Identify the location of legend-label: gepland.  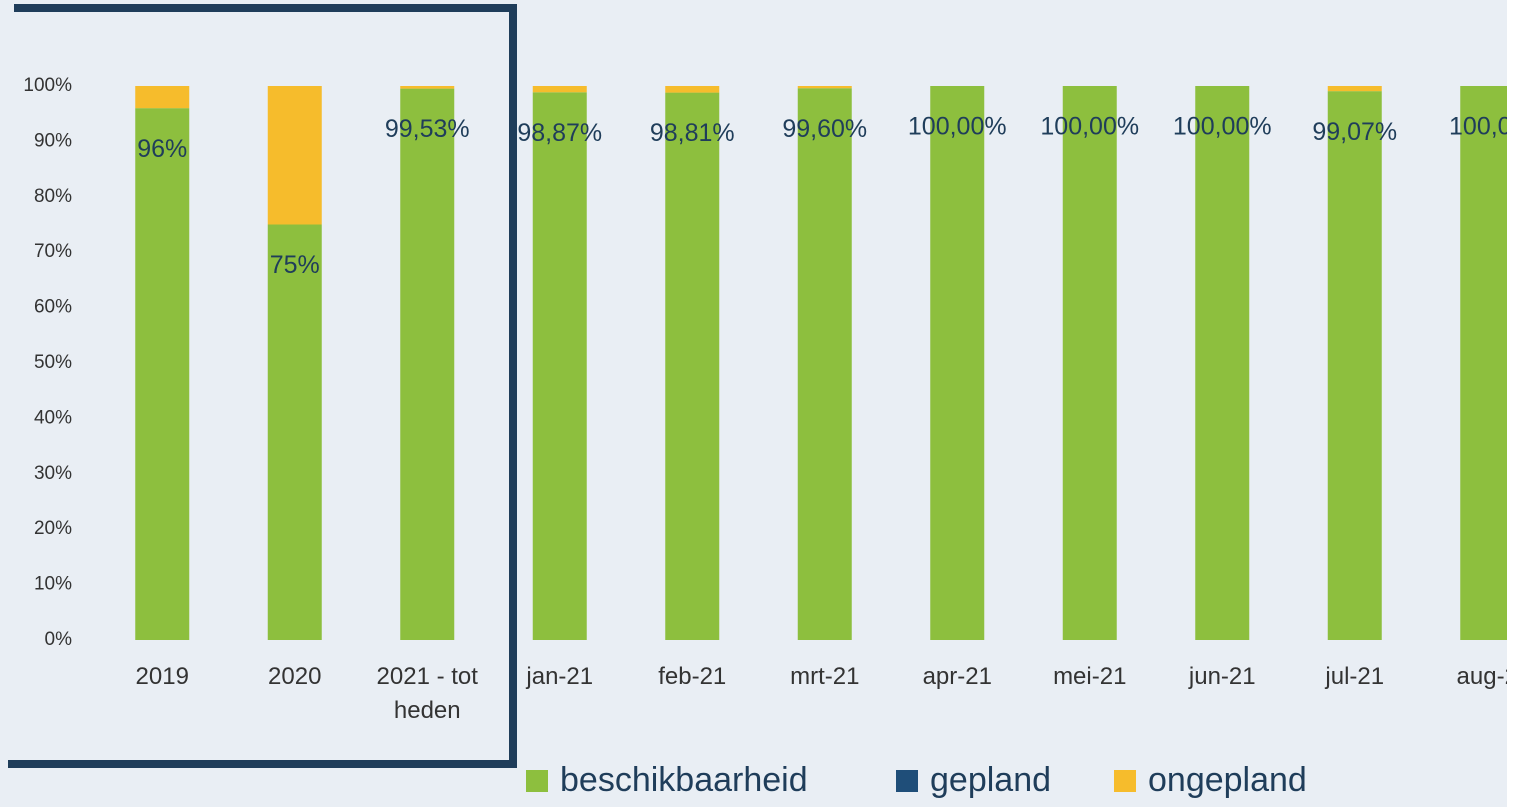
(990, 780).